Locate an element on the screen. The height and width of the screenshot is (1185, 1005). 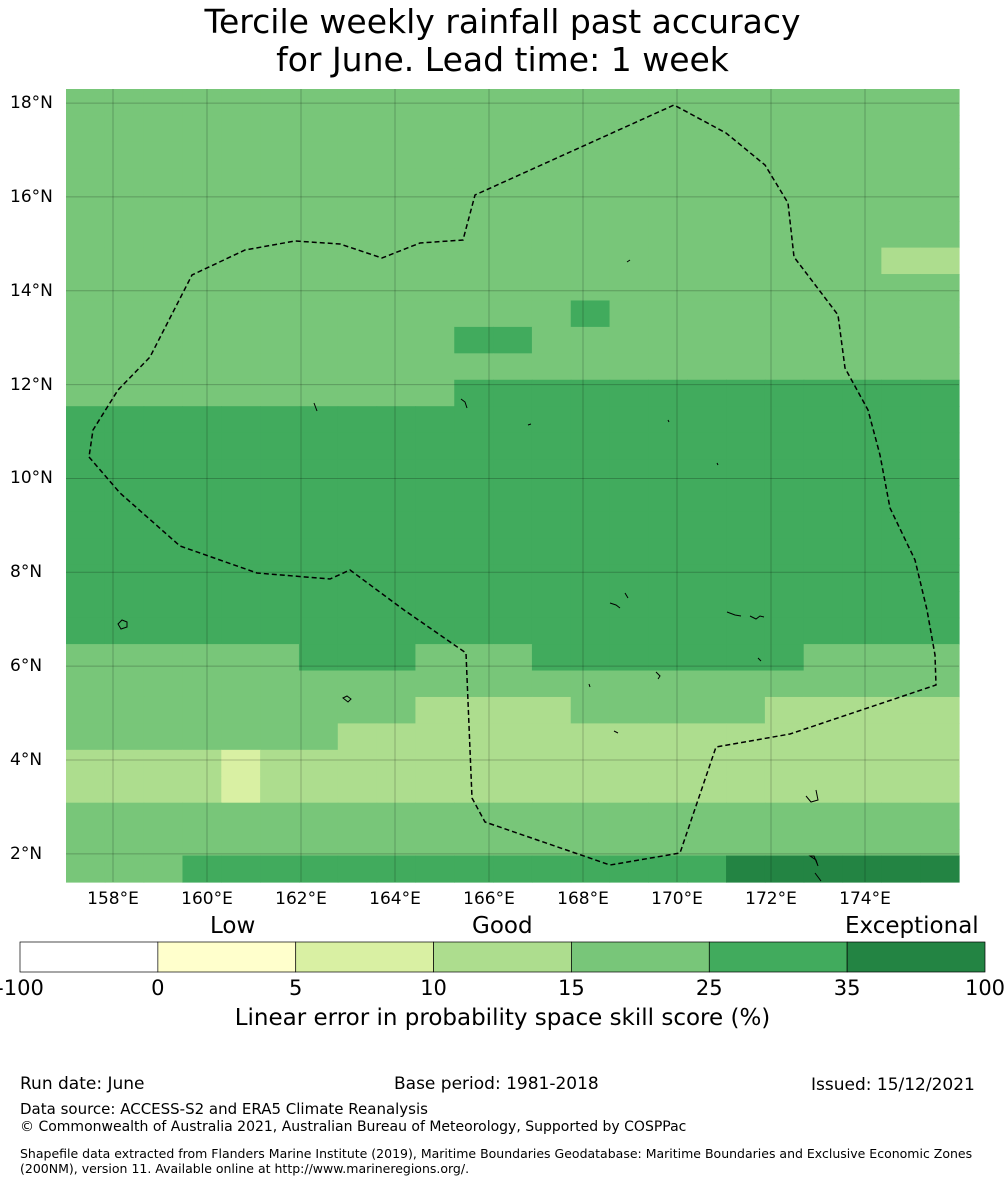
colorbar-tick-label: 35 is located at coordinates (847, 988).